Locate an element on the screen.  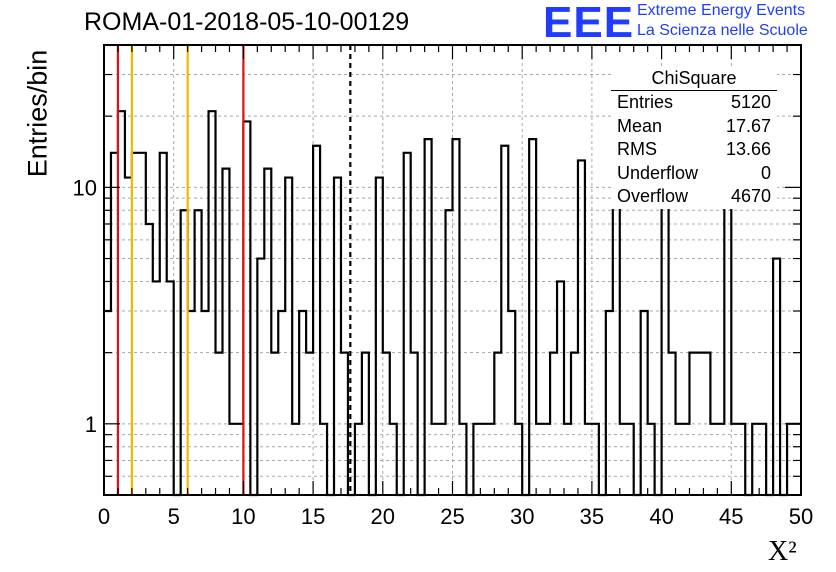
logo-line-1: Extreme Energy Events is located at coordinates (721, 10).